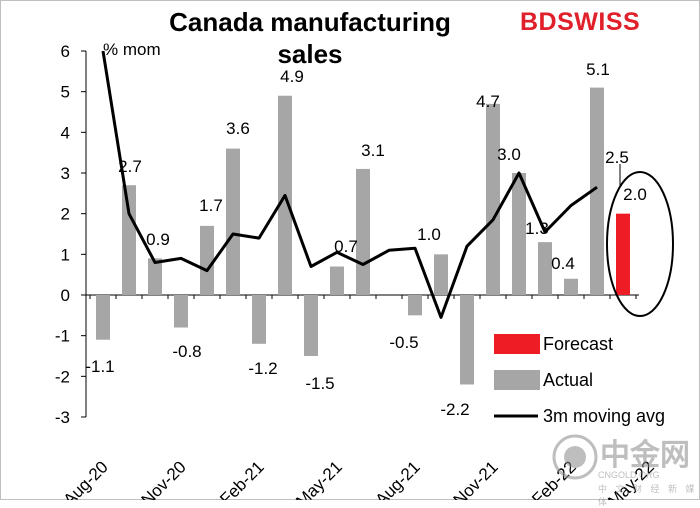 The width and height of the screenshot is (700, 508). What do you see at coordinates (99, 366) in the screenshot?
I see `data-label: -1.1` at bounding box center [99, 366].